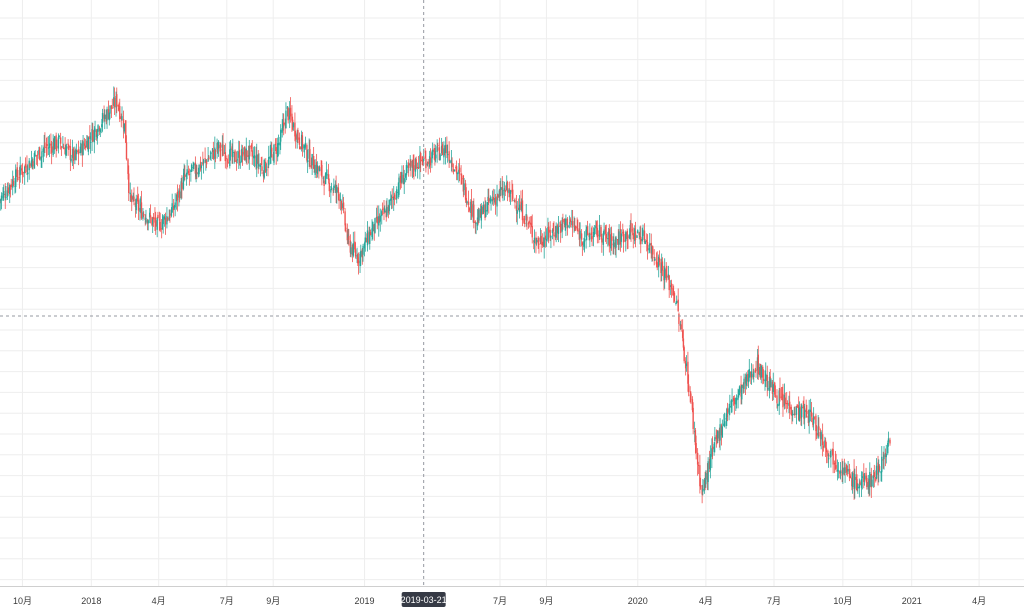 Image resolution: width=1024 pixels, height=611 pixels. Describe the element at coordinates (706, 601) in the screenshot. I see `x-tick-label: 4月` at that location.